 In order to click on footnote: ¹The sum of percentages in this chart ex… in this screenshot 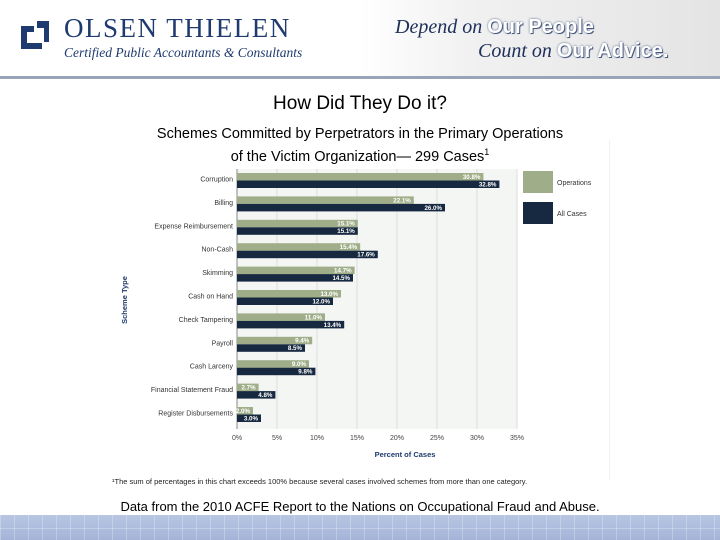, I will do `click(320, 481)`.